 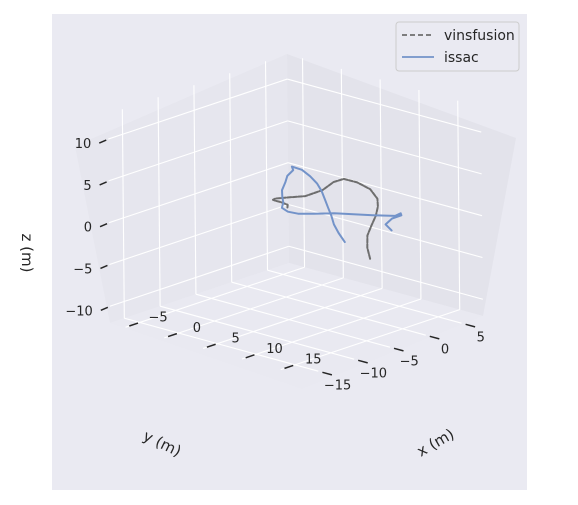 I want to click on z-tick-label: 5, so click(x=87, y=186).